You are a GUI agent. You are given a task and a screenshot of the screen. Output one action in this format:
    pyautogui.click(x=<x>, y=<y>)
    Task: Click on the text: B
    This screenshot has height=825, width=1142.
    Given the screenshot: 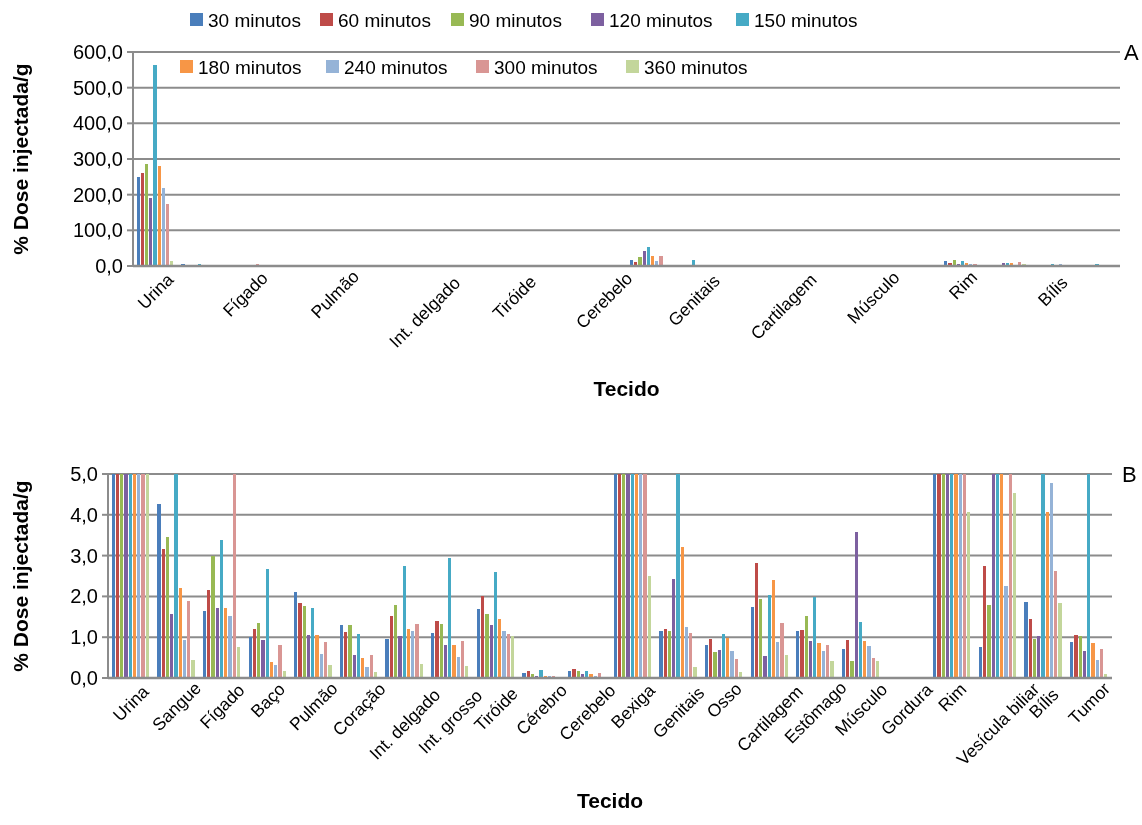 What is the action you would take?
    pyautogui.click(x=1129, y=474)
    